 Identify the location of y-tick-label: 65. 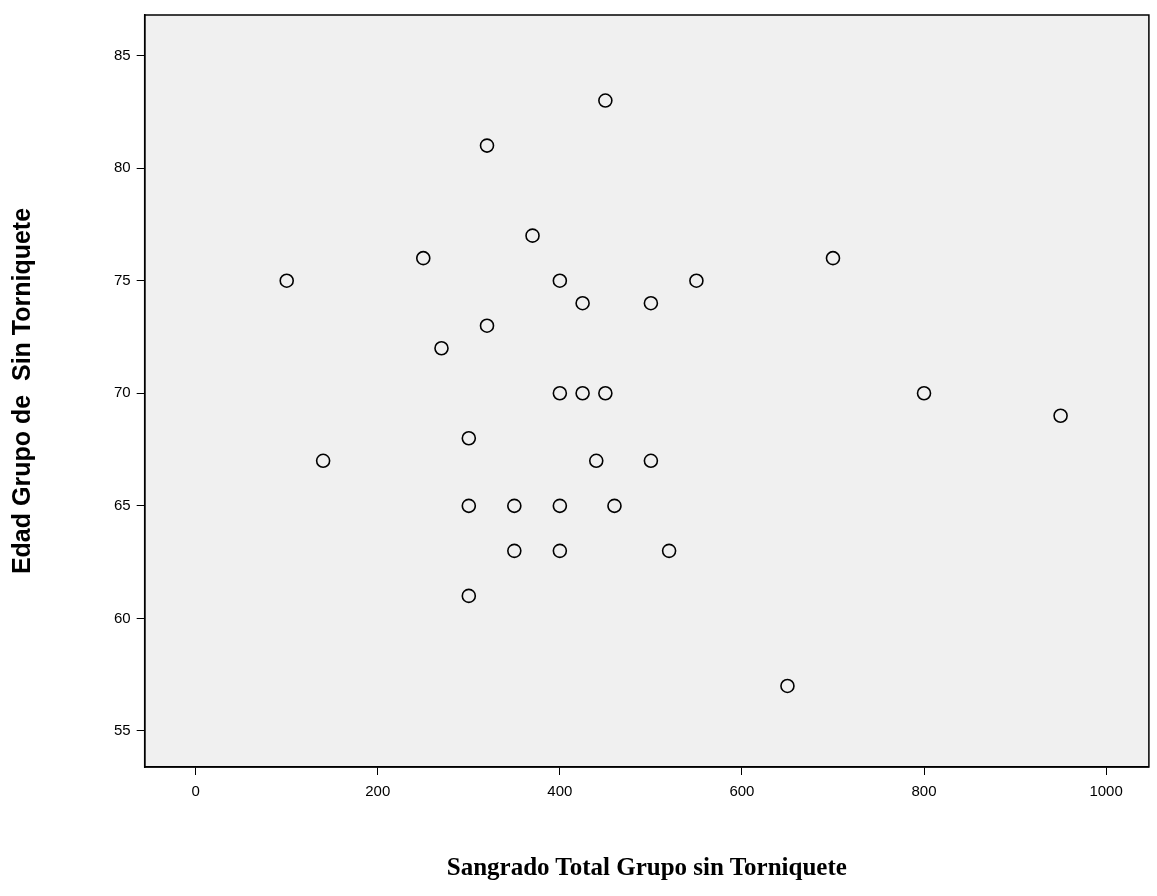
(122, 504).